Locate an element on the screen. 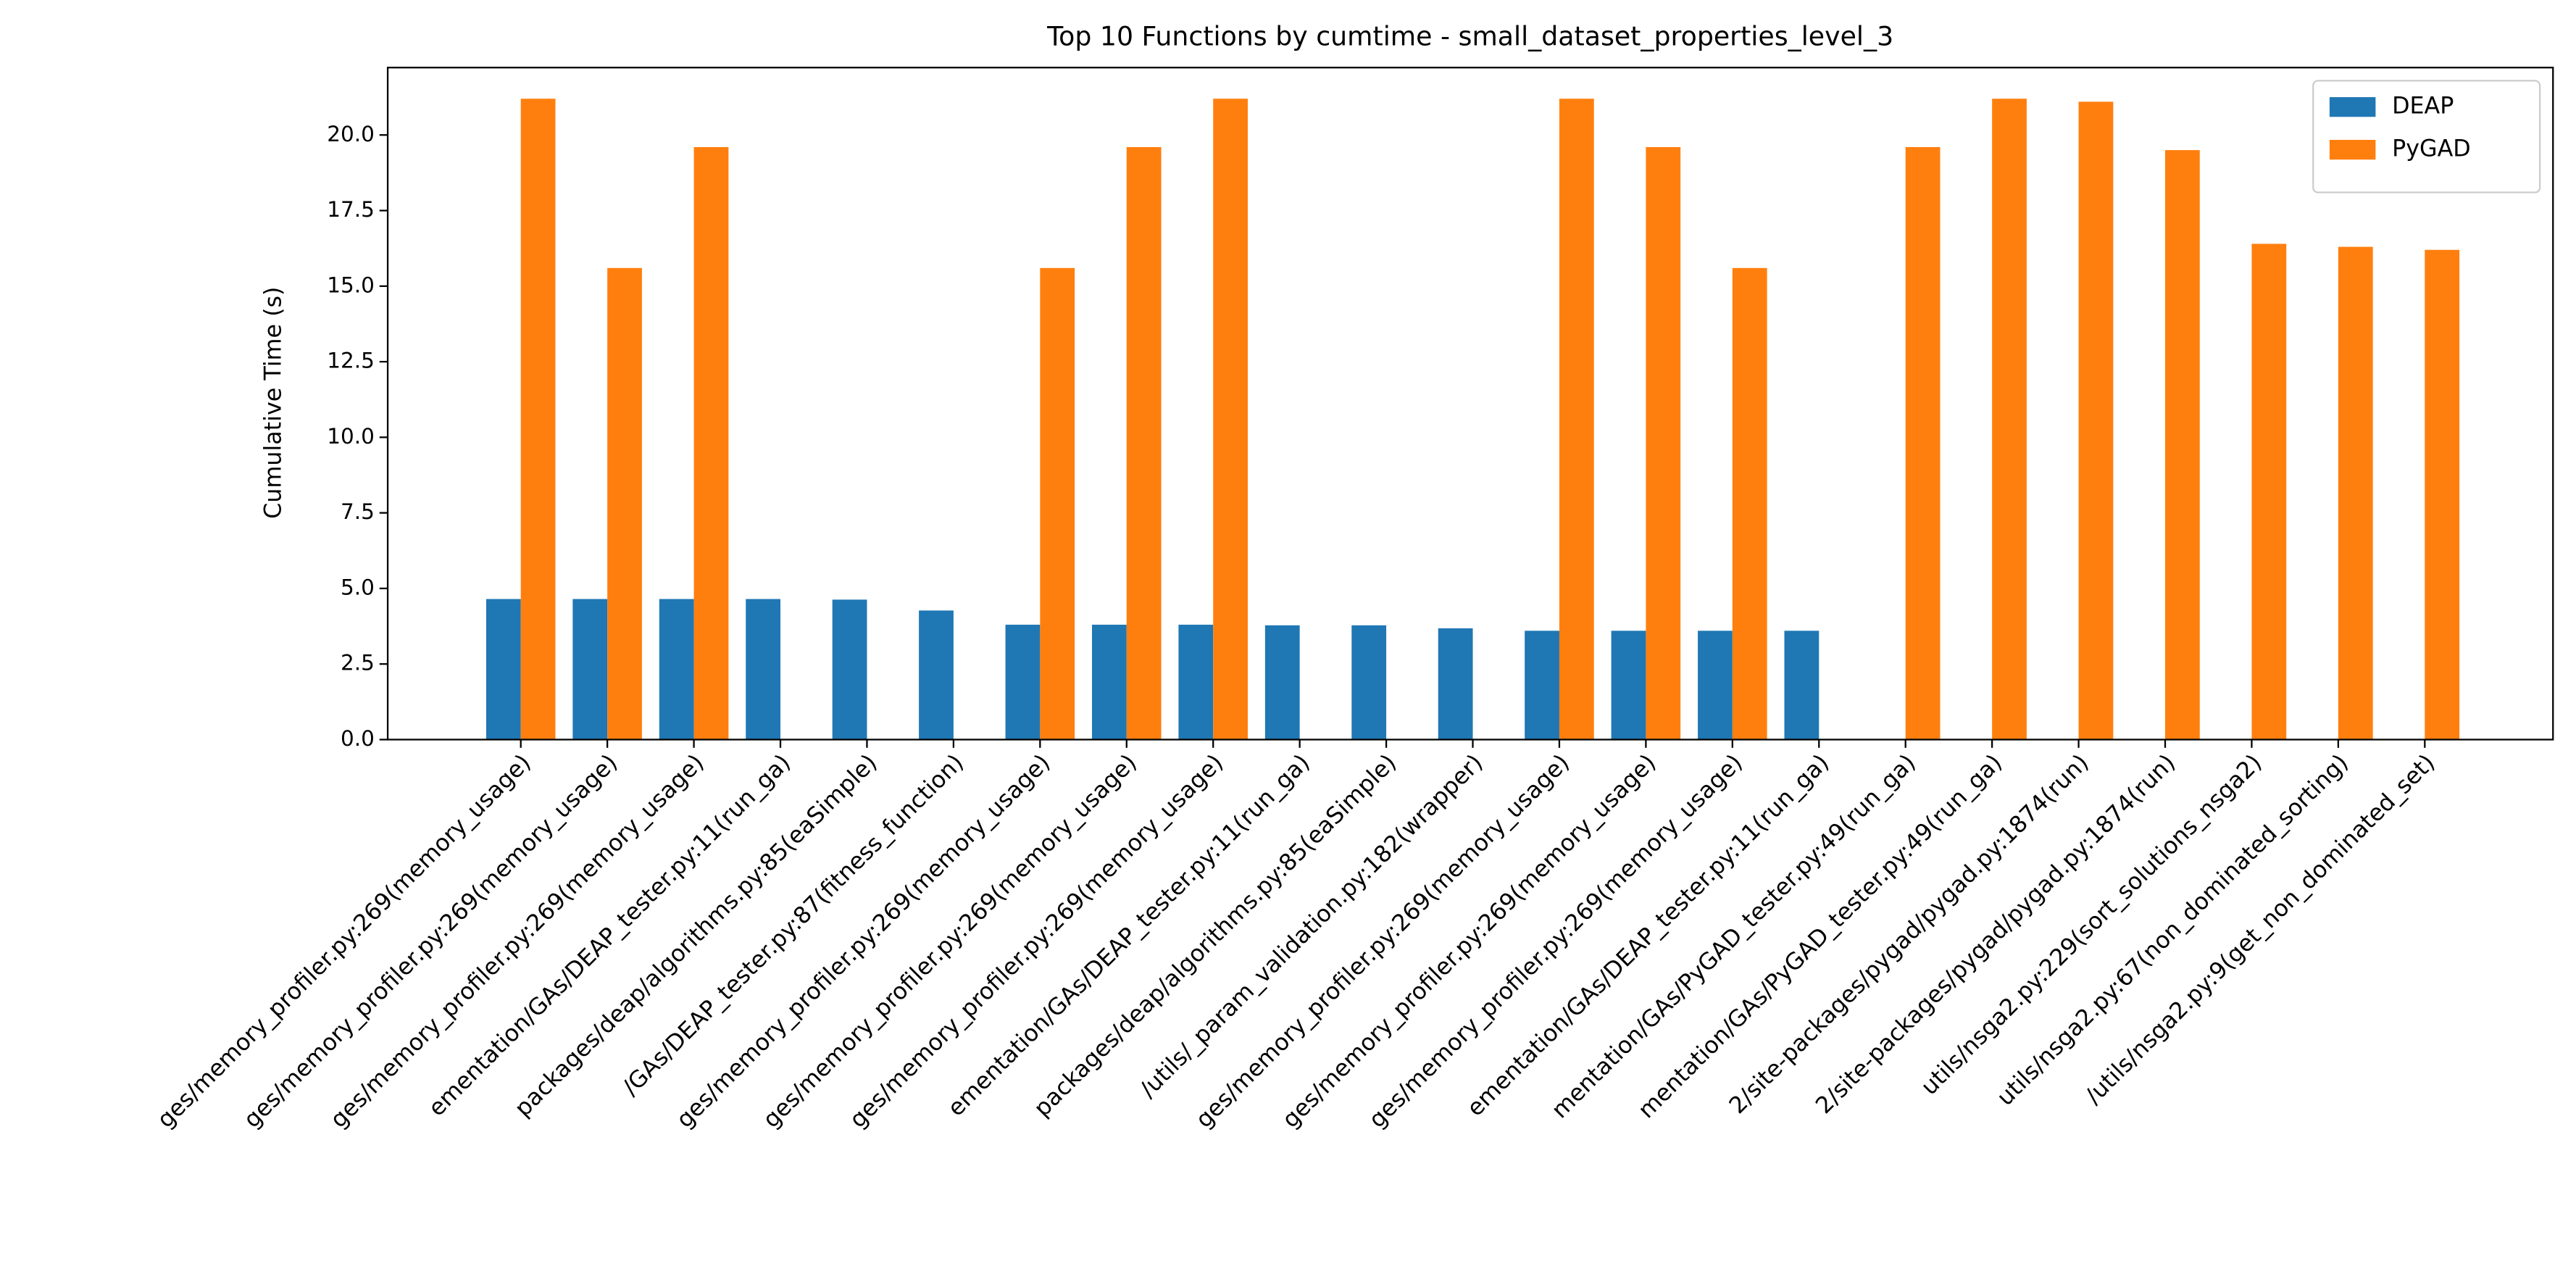 This screenshot has height=1282, width=2576. y-tick-label: 12.5 is located at coordinates (351, 361).